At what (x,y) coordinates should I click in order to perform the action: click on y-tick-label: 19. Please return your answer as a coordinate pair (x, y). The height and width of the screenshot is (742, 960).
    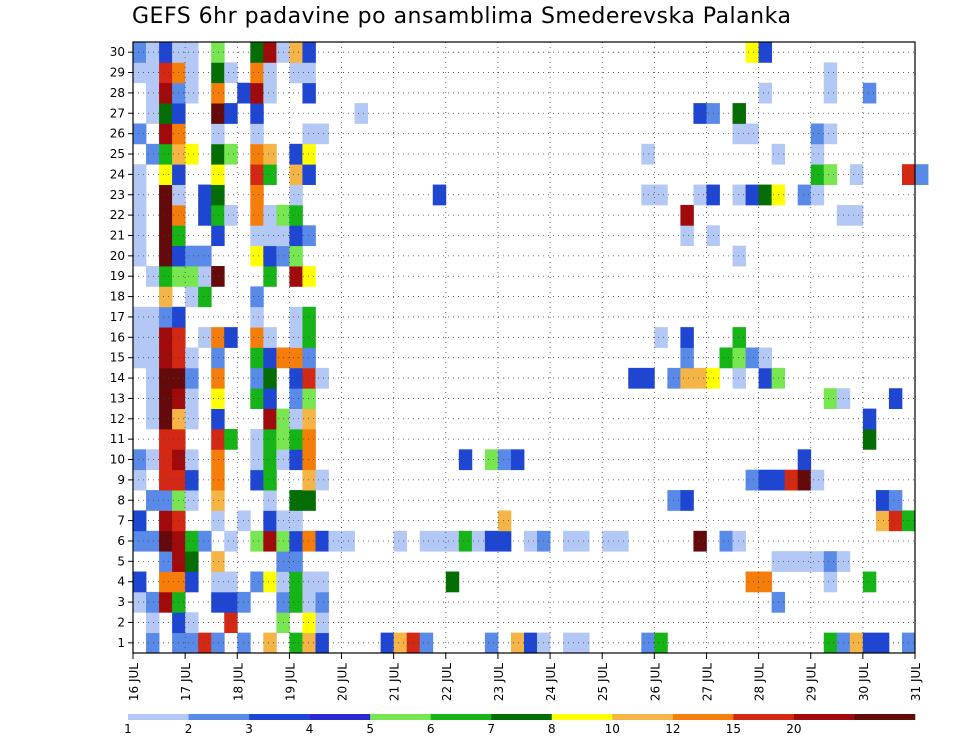
    Looking at the image, I should click on (117, 276).